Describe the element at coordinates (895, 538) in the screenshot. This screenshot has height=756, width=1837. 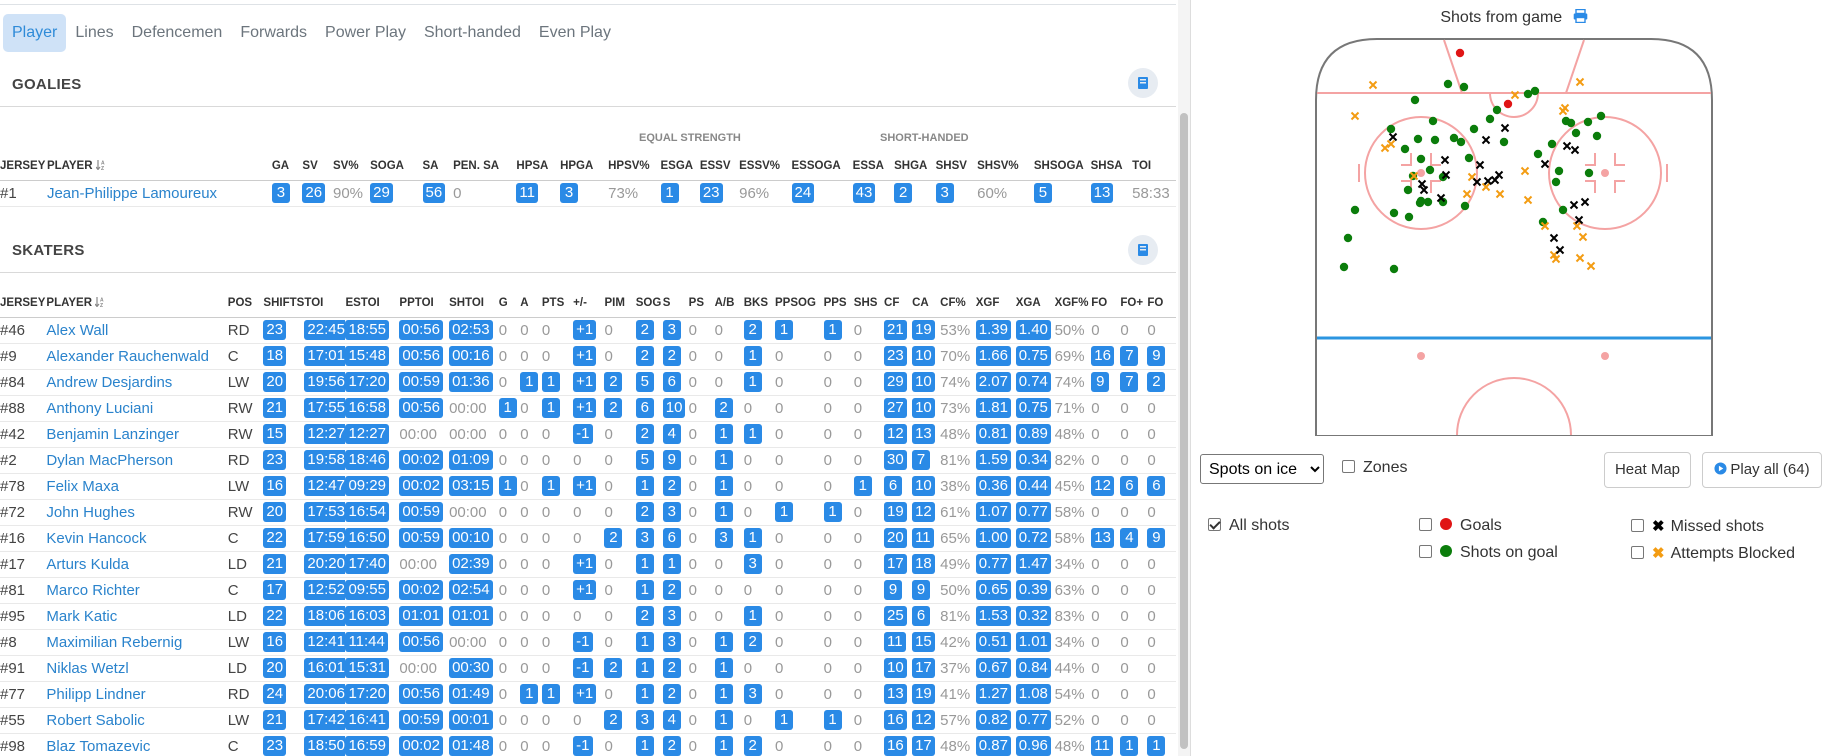
I see `stat-badge: 20` at that location.